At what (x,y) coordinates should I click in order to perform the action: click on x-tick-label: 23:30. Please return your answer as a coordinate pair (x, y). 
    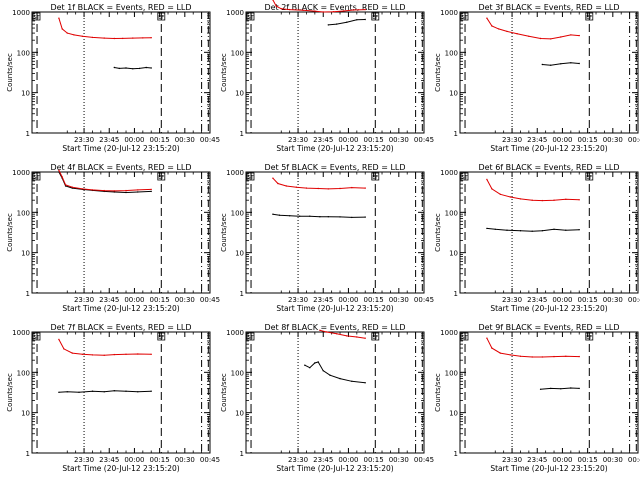
    Looking at the image, I should click on (512, 460).